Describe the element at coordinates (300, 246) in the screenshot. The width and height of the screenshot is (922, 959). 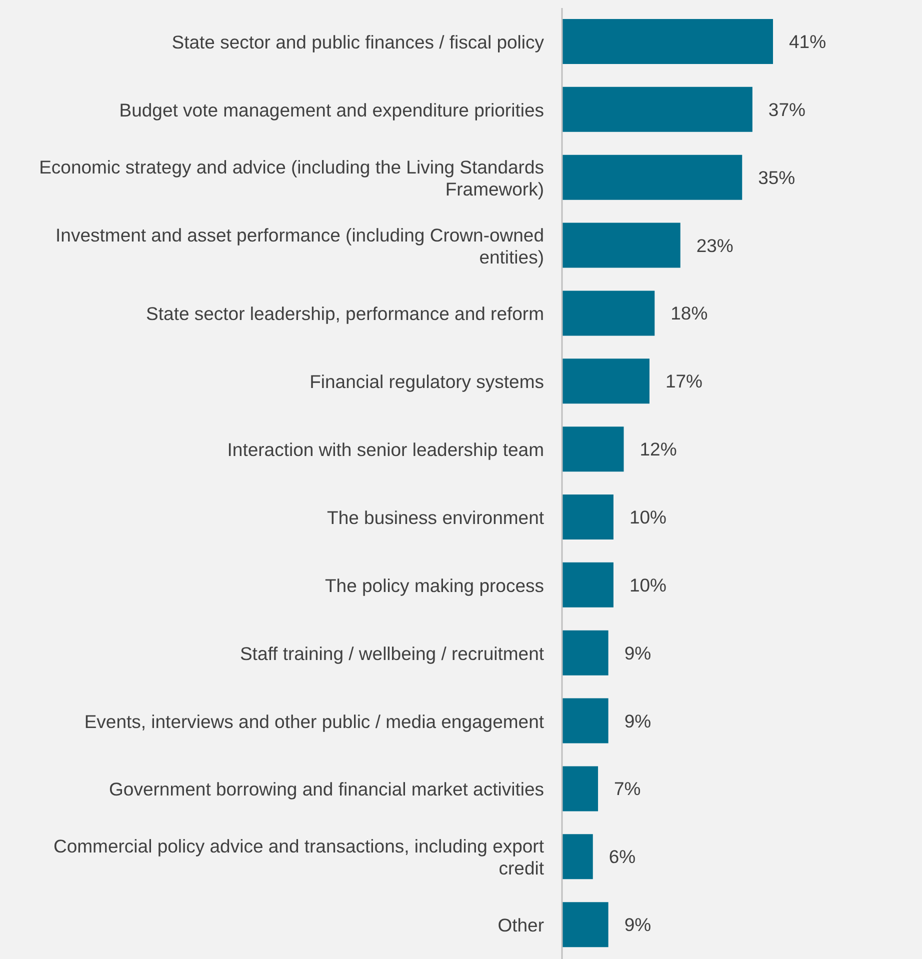
I see `y-tick-label: Investment and asset performance (including Crown-owned entities)` at that location.